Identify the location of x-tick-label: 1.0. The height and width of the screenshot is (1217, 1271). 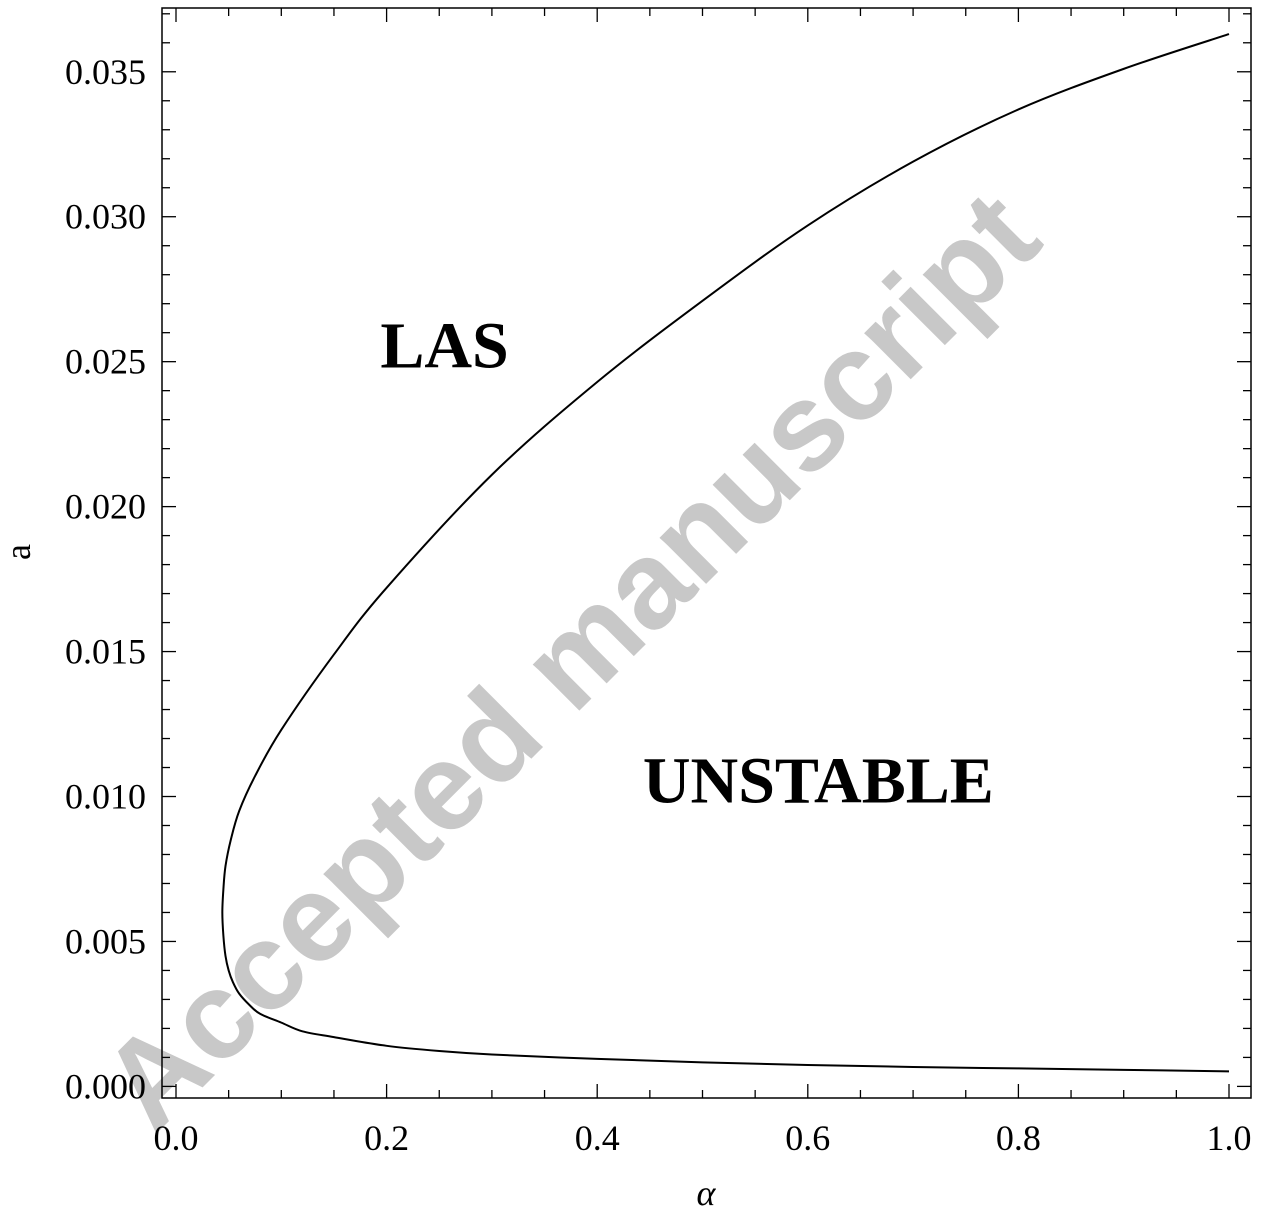
(1229, 1138).